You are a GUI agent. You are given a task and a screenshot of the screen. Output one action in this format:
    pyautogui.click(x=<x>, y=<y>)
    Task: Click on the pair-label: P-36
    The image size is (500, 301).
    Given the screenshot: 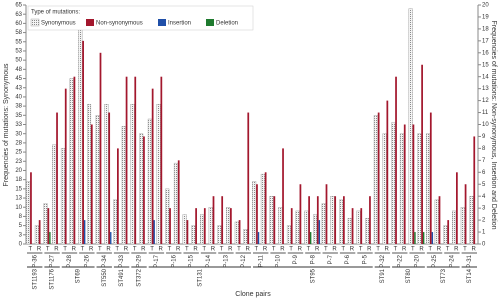 What is the action you would take?
    pyautogui.click(x=35, y=260)
    